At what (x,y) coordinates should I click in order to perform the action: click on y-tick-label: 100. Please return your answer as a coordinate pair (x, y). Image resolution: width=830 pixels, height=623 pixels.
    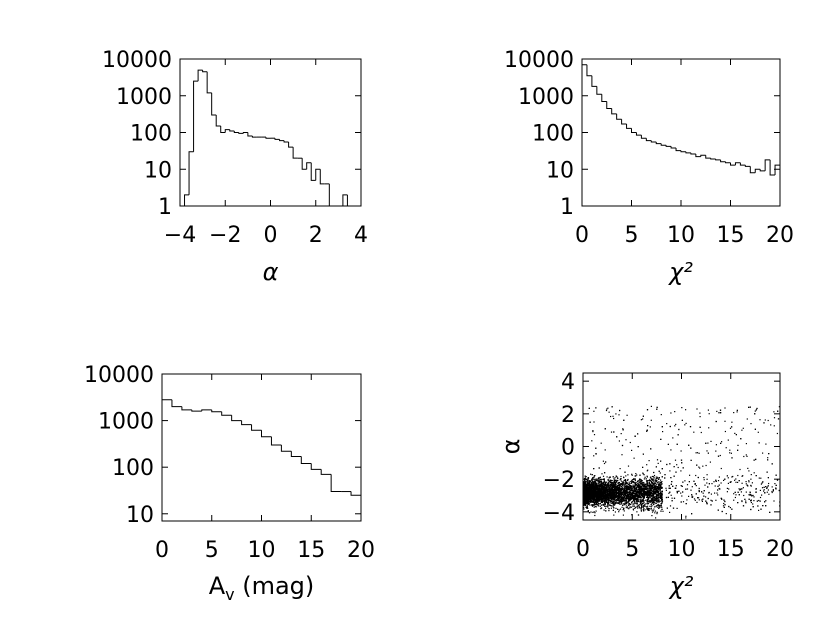
    Looking at the image, I should click on (553, 134).